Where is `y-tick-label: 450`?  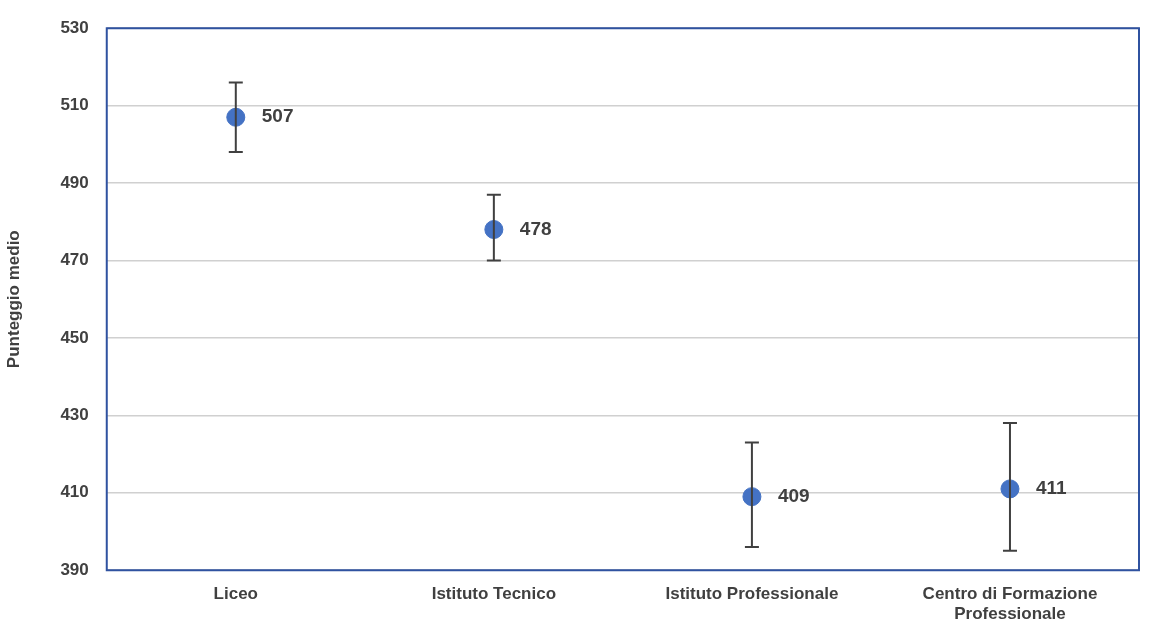
y-tick-label: 450 is located at coordinates (74, 337).